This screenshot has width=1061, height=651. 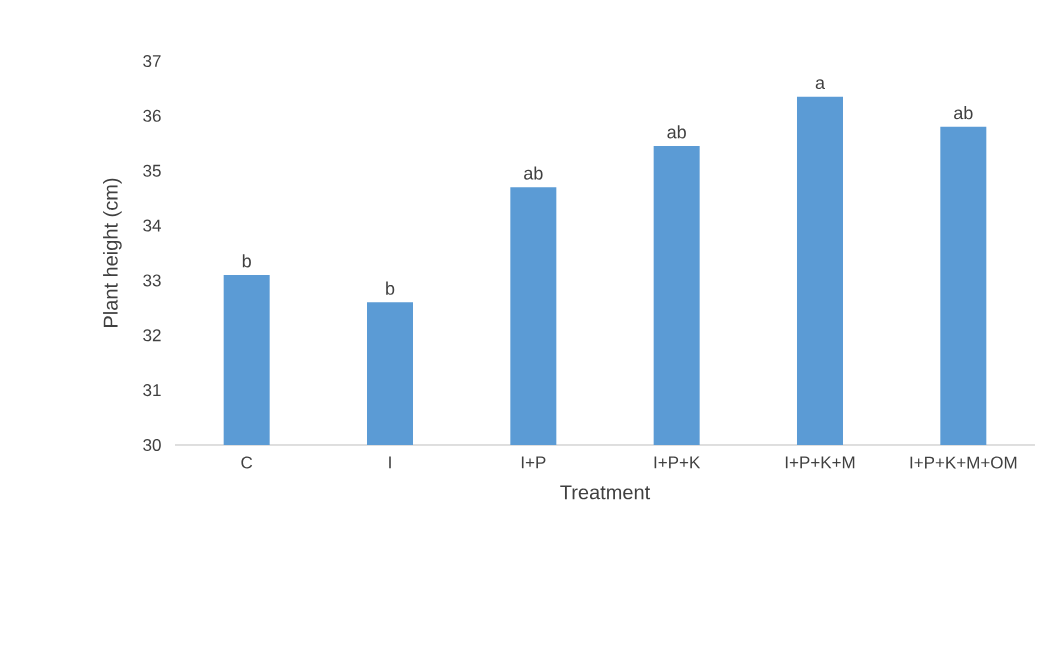 What do you see at coordinates (152, 335) in the screenshot?
I see `y-tick-label: 32` at bounding box center [152, 335].